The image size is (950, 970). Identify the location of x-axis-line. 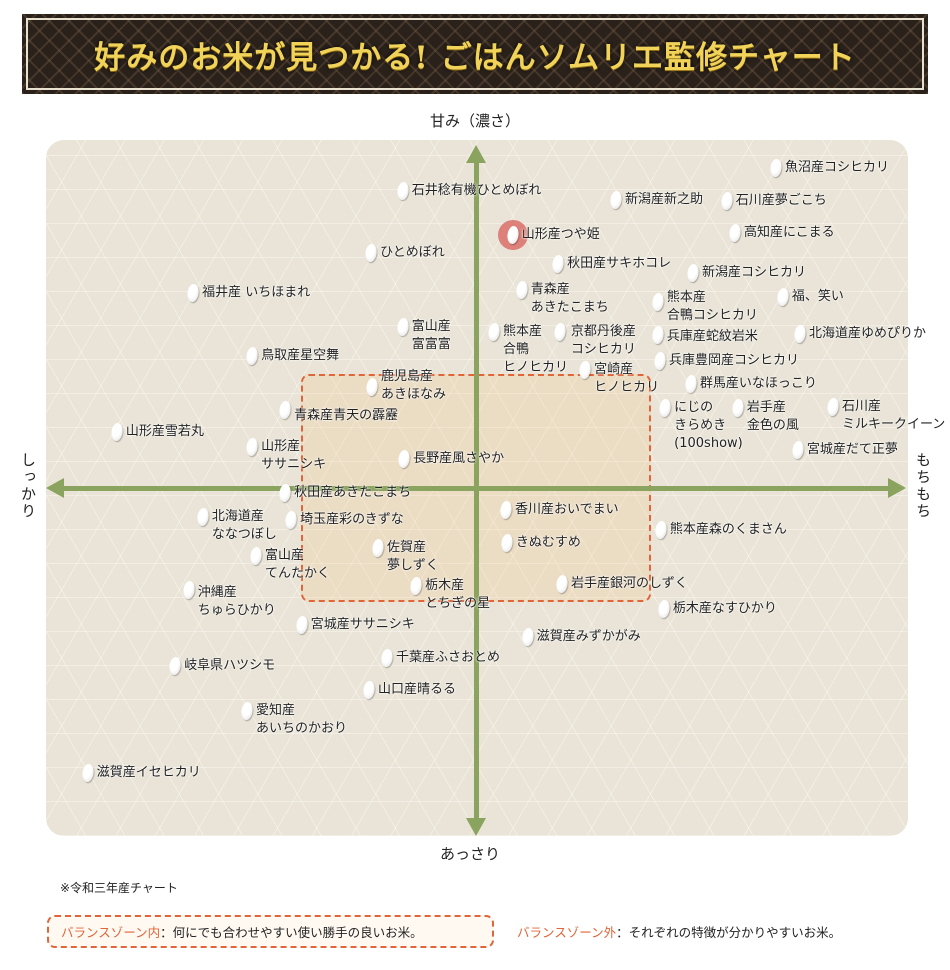
(477, 488).